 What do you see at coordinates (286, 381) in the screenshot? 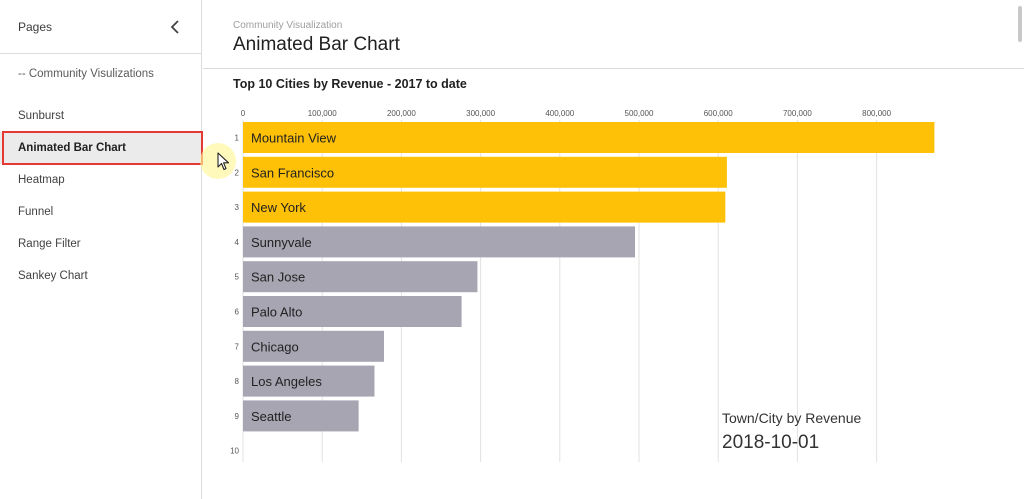
I see `bar-label: Los Angeles` at bounding box center [286, 381].